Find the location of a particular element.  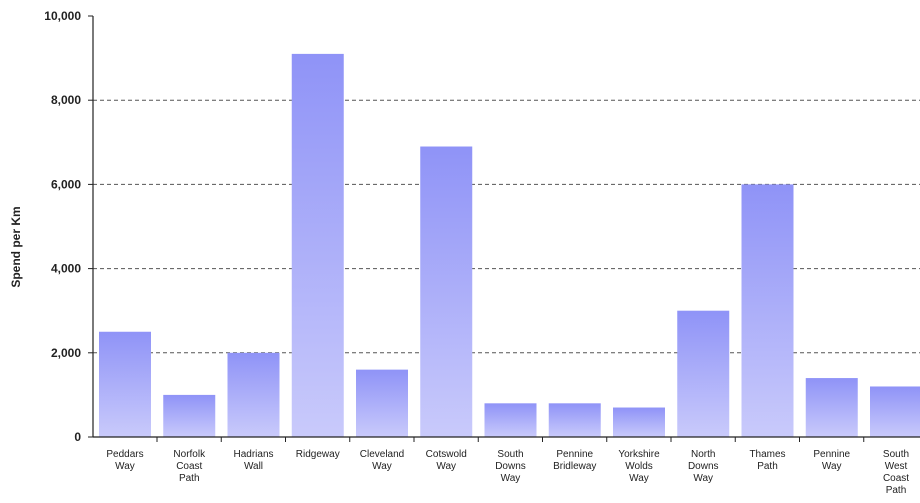

x-category-label-line: Ridgeway is located at coordinates (318, 454).